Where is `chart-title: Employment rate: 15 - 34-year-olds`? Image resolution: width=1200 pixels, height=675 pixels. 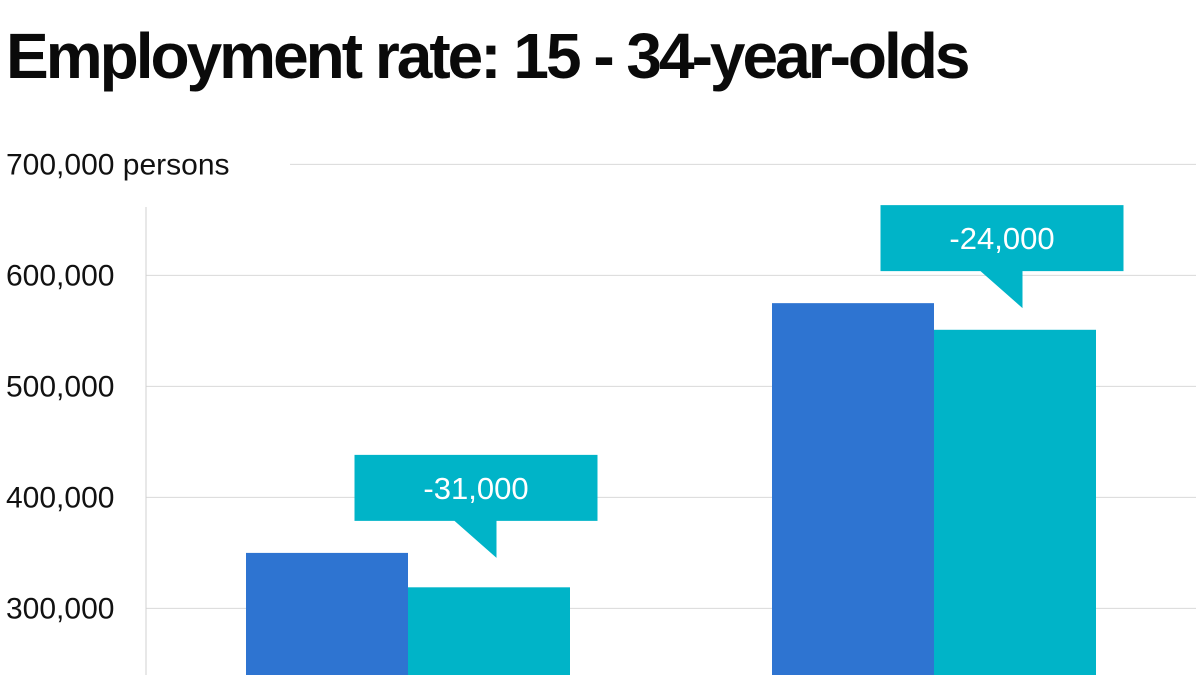 chart-title: Employment rate: 15 - 34-year-olds is located at coordinates (488, 56).